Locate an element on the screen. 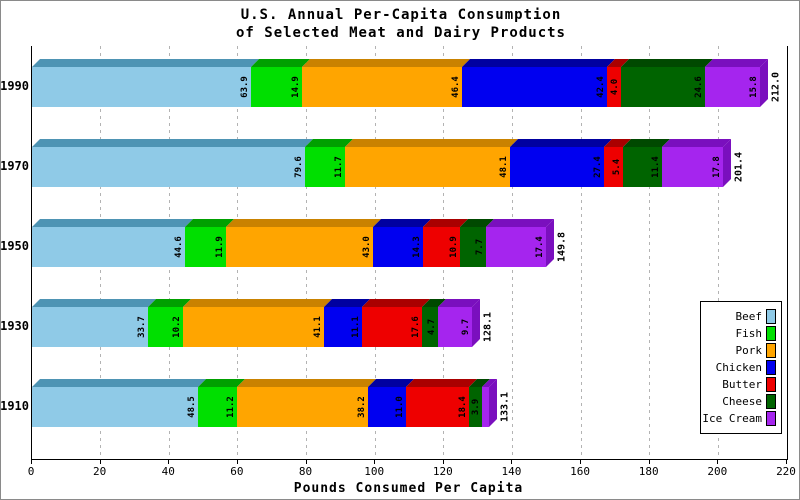 This screenshot has width=800, height=500. legend-label: Ice Cream is located at coordinates (732, 418).